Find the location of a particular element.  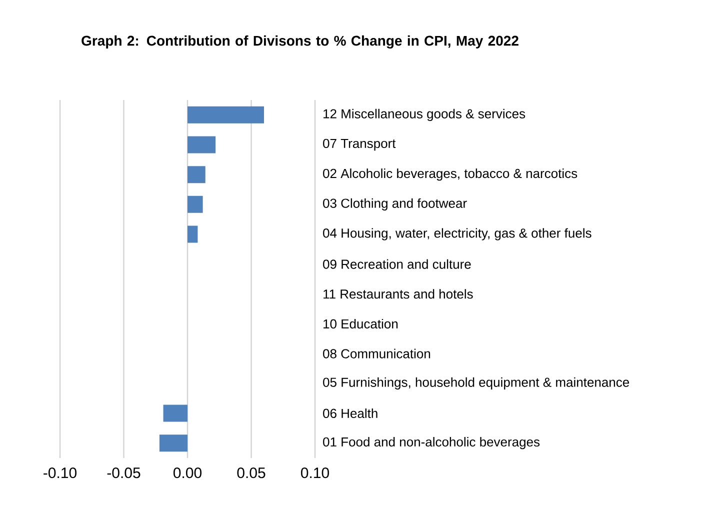

y-tick-label: 10 Education is located at coordinates (361, 323).